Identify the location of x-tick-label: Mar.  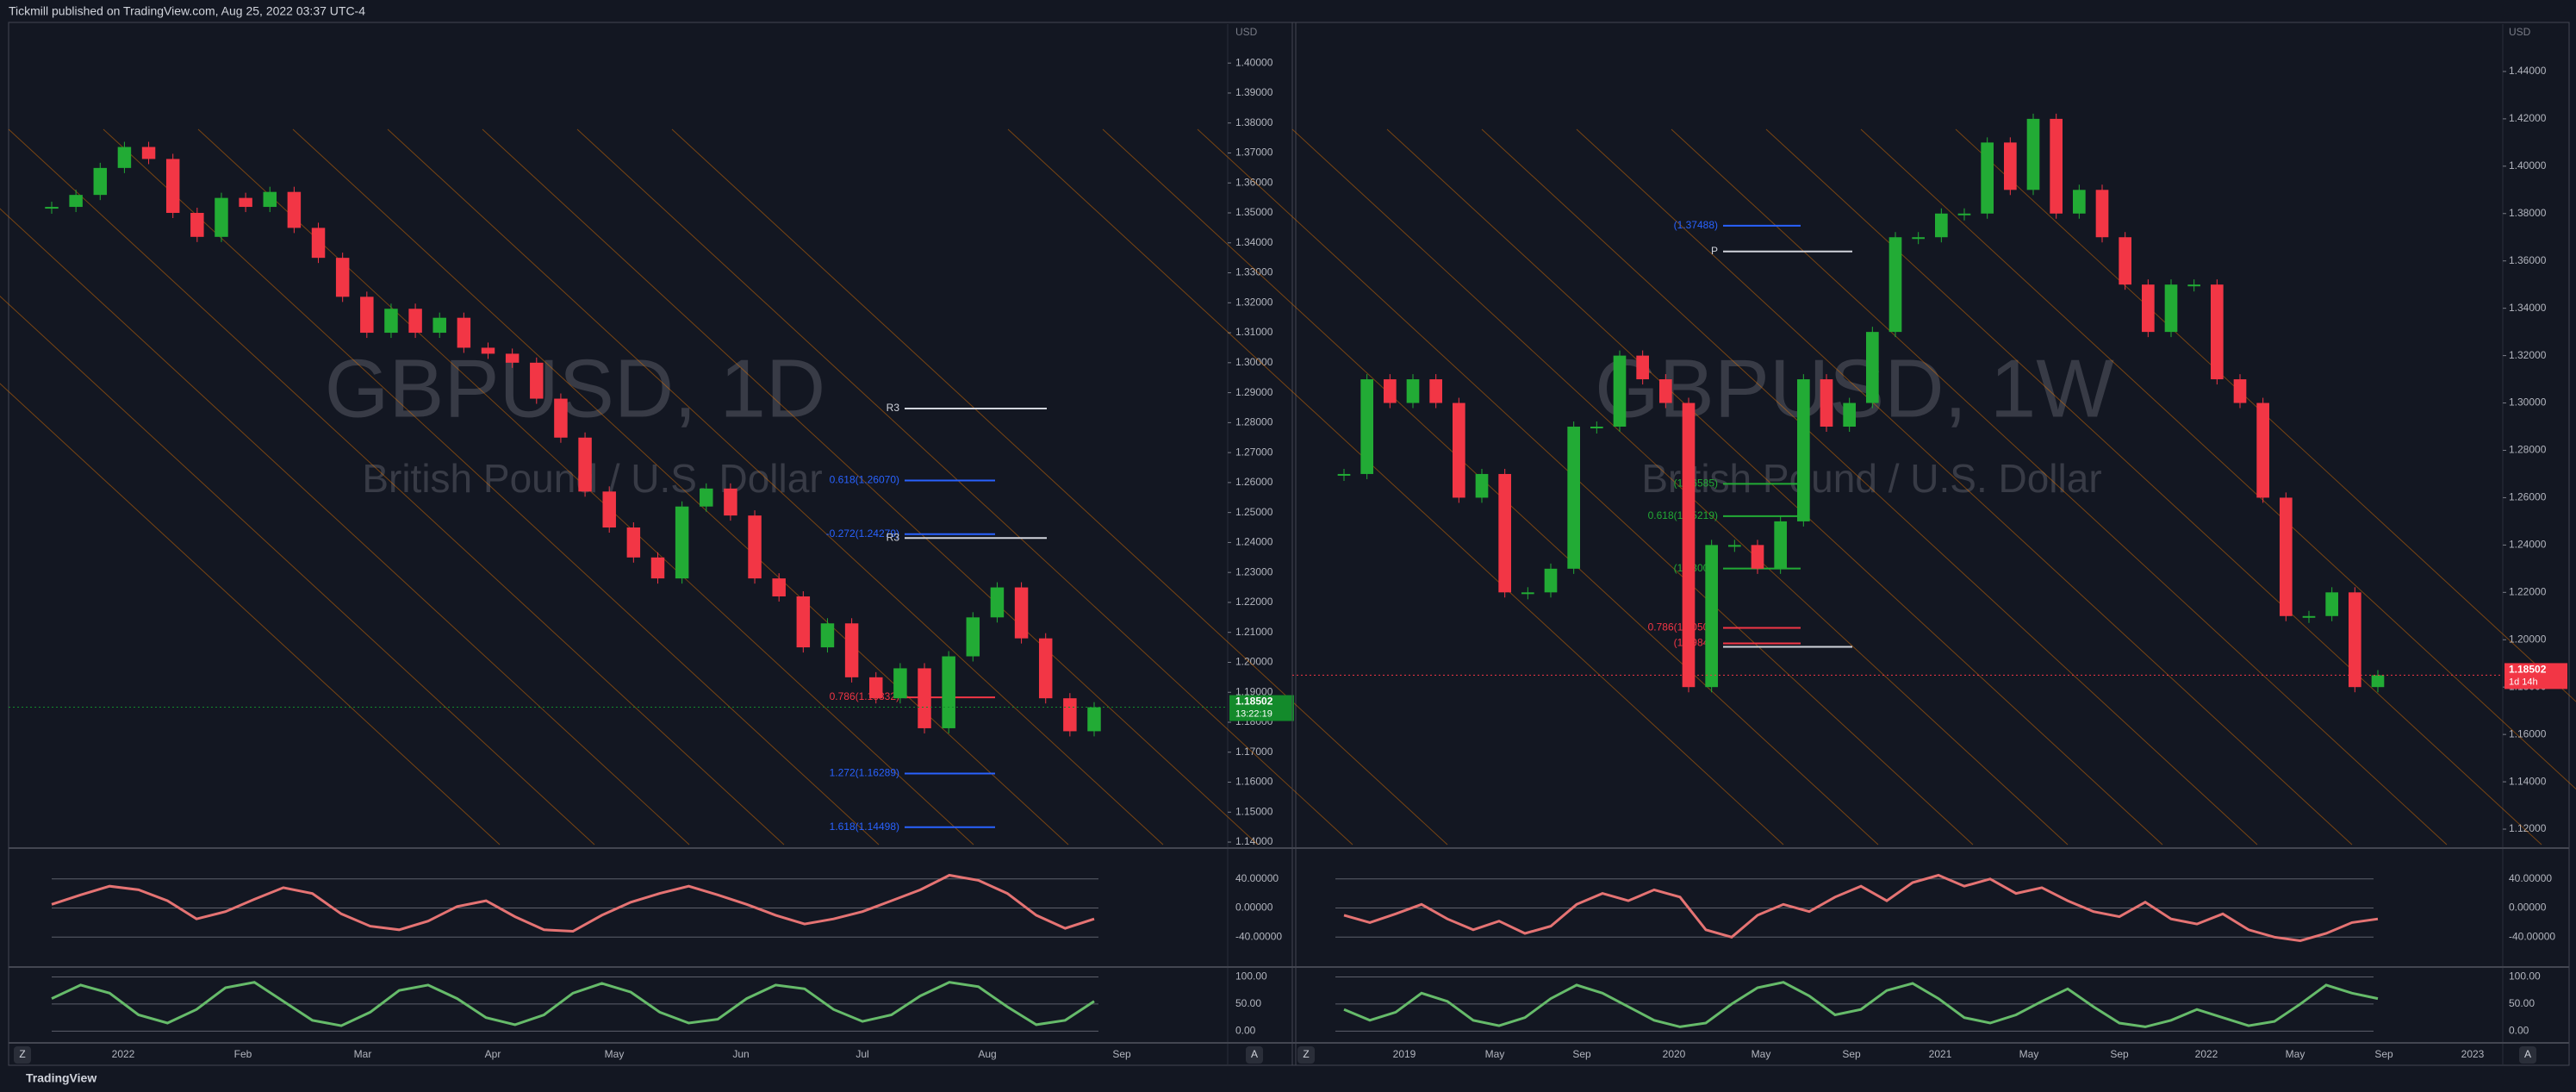
(363, 1054).